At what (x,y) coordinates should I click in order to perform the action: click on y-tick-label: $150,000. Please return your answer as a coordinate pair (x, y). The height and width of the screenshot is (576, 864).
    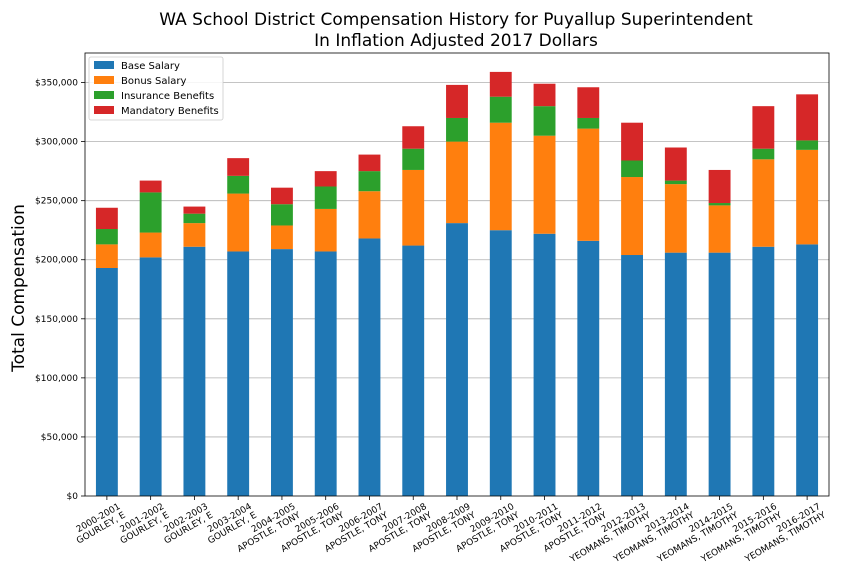
    Looking at the image, I should click on (56, 320).